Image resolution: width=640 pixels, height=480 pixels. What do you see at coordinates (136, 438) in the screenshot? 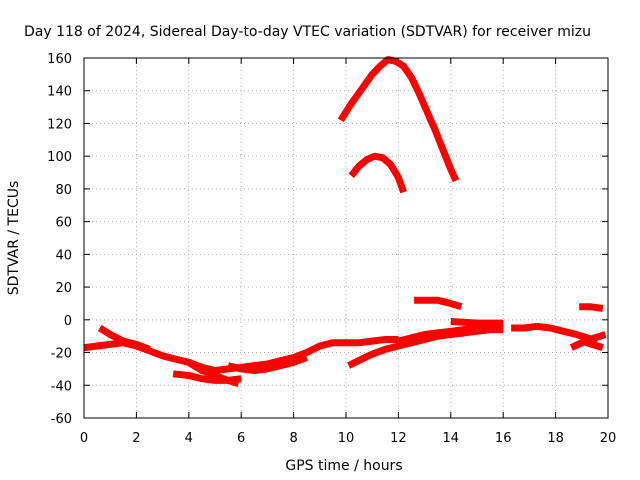
I see `x-tick-label: 2` at bounding box center [136, 438].